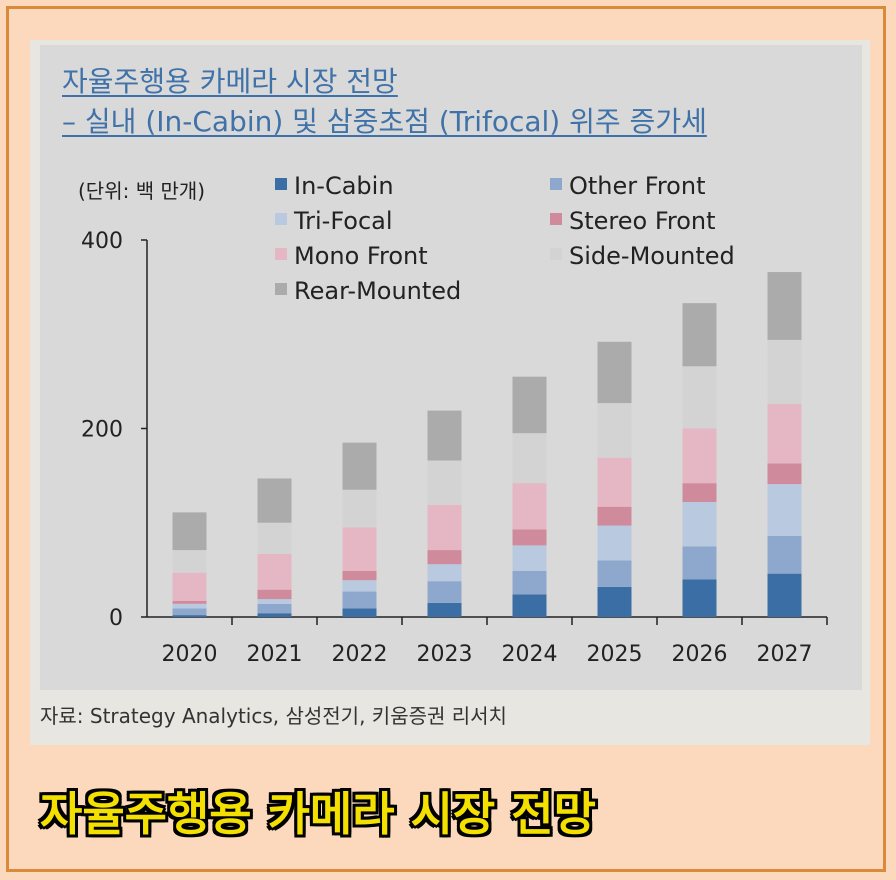 The image size is (896, 880). I want to click on x-tick-label: 2021, so click(275, 654).